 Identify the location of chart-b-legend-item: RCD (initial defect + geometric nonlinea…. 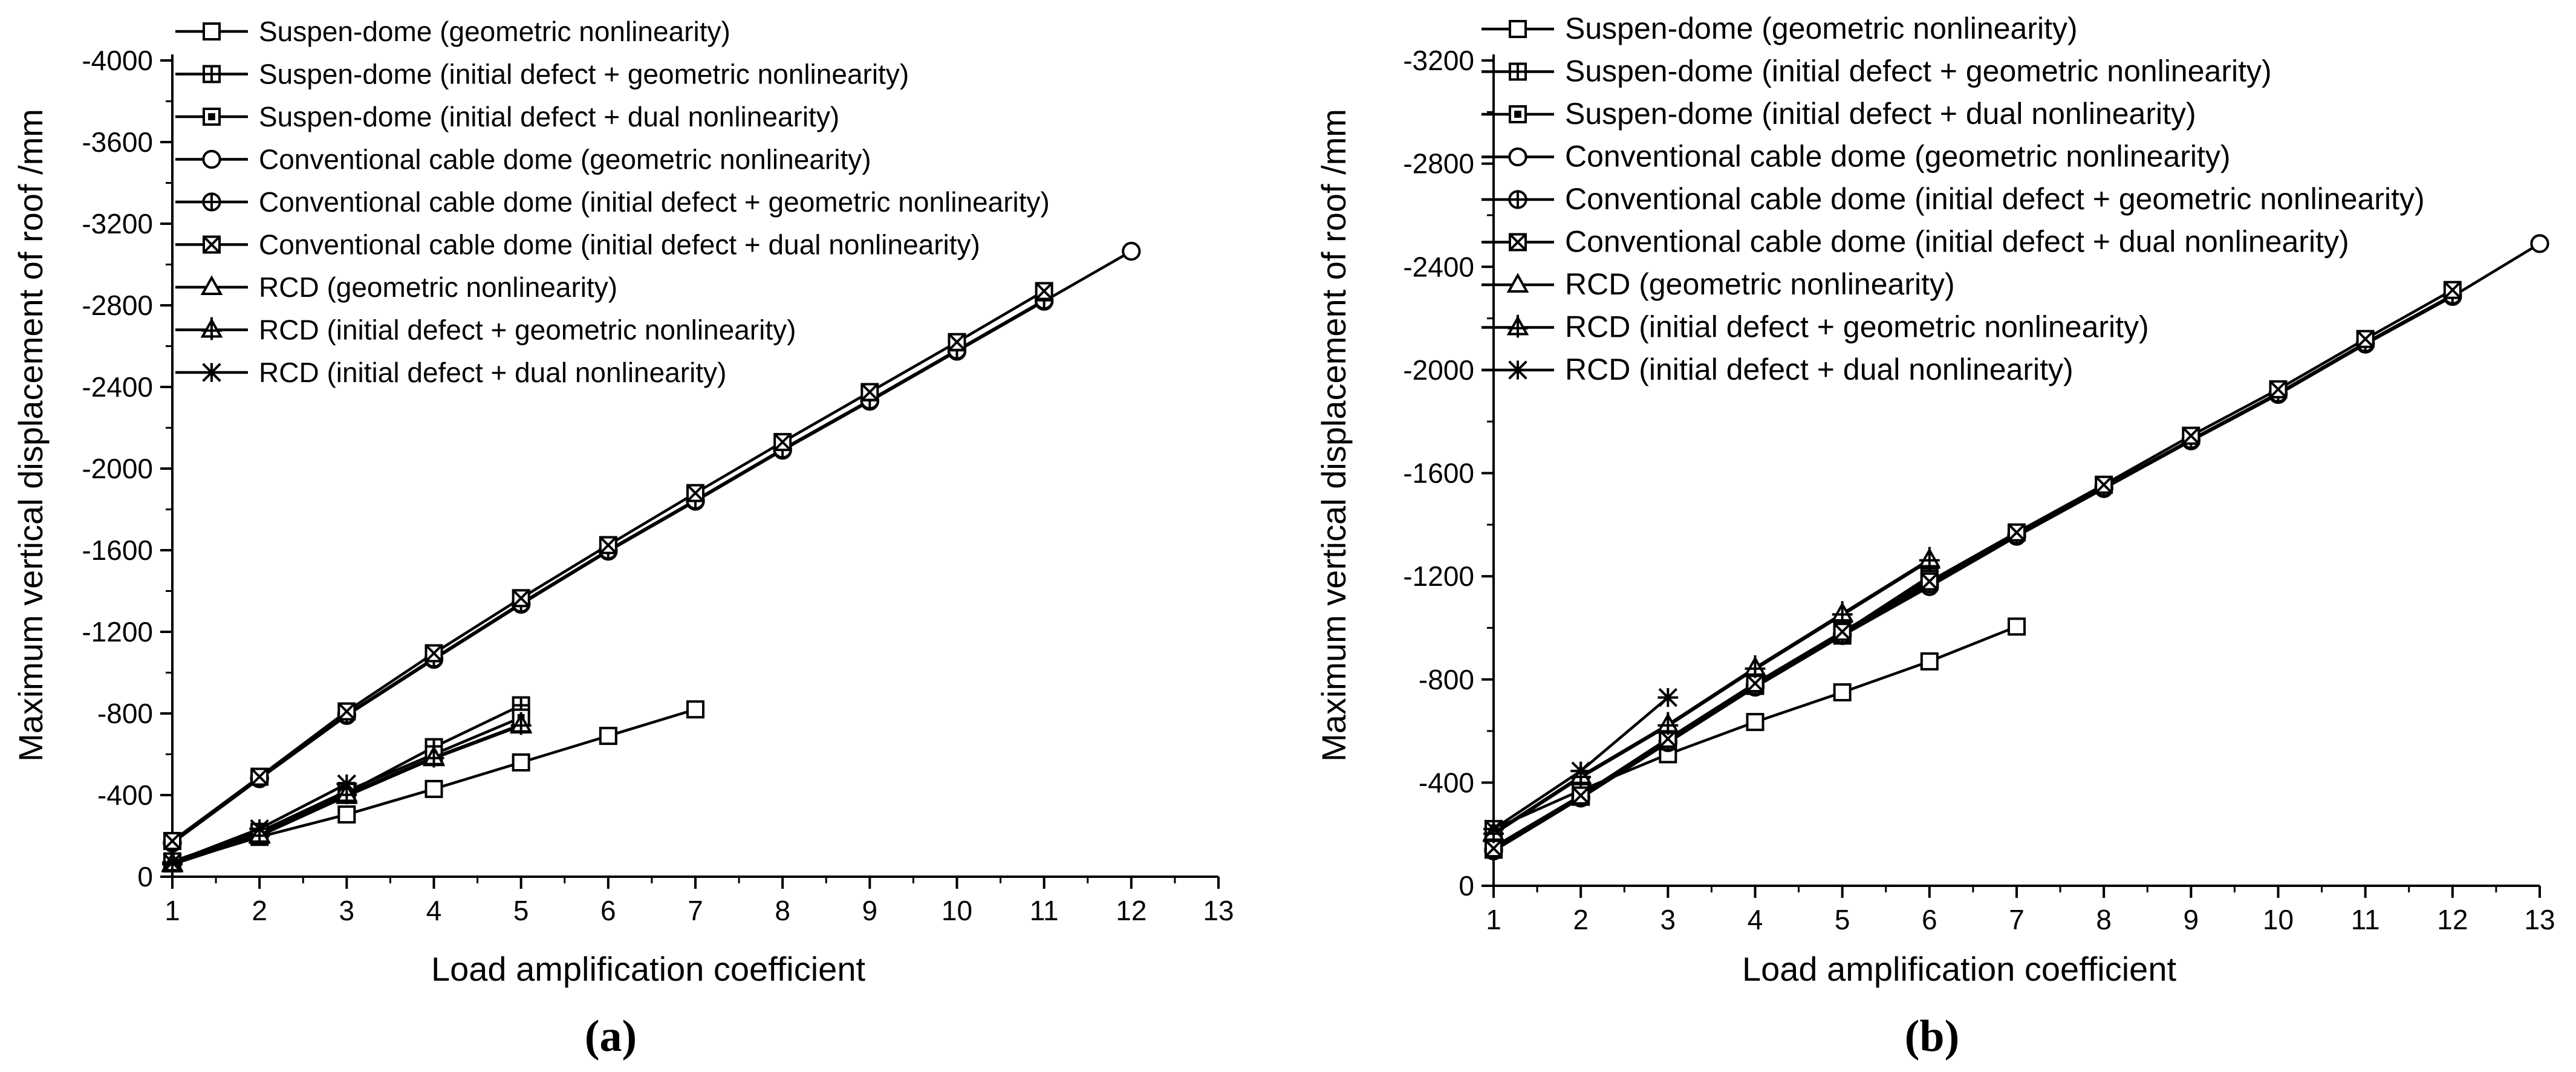
(1815, 327).